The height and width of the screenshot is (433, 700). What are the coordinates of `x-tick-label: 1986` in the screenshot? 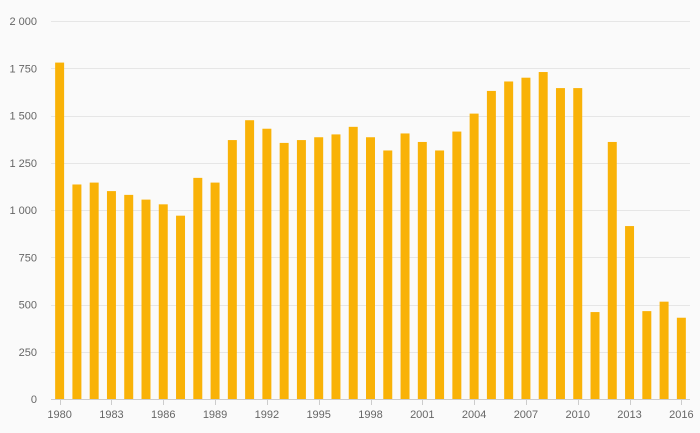 It's located at (163, 415).